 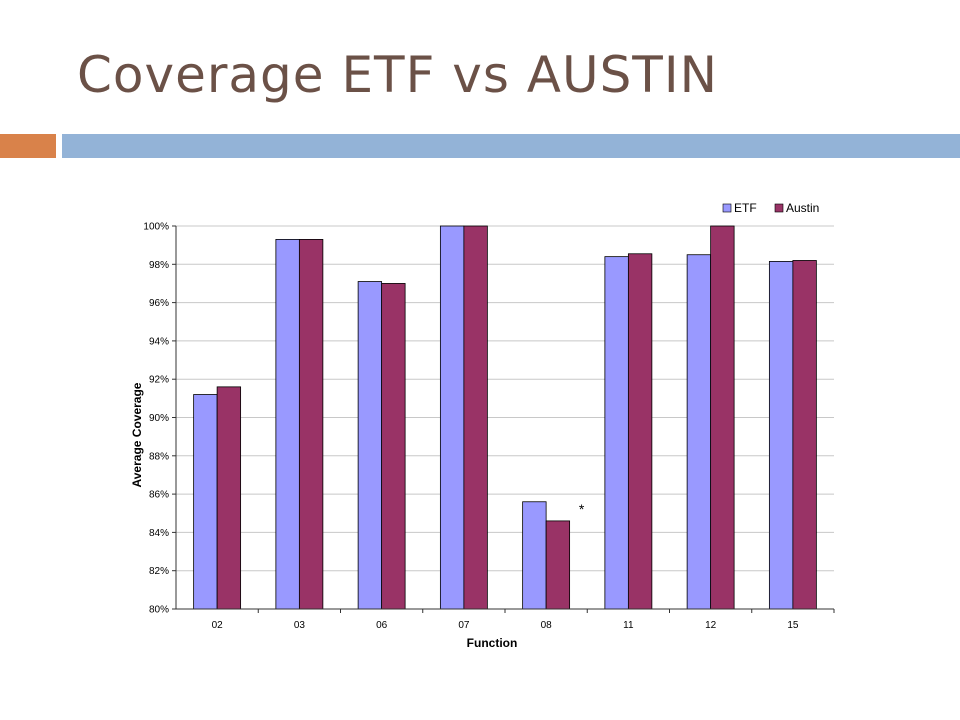 What do you see at coordinates (218, 625) in the screenshot?
I see `x-tick-label: 02` at bounding box center [218, 625].